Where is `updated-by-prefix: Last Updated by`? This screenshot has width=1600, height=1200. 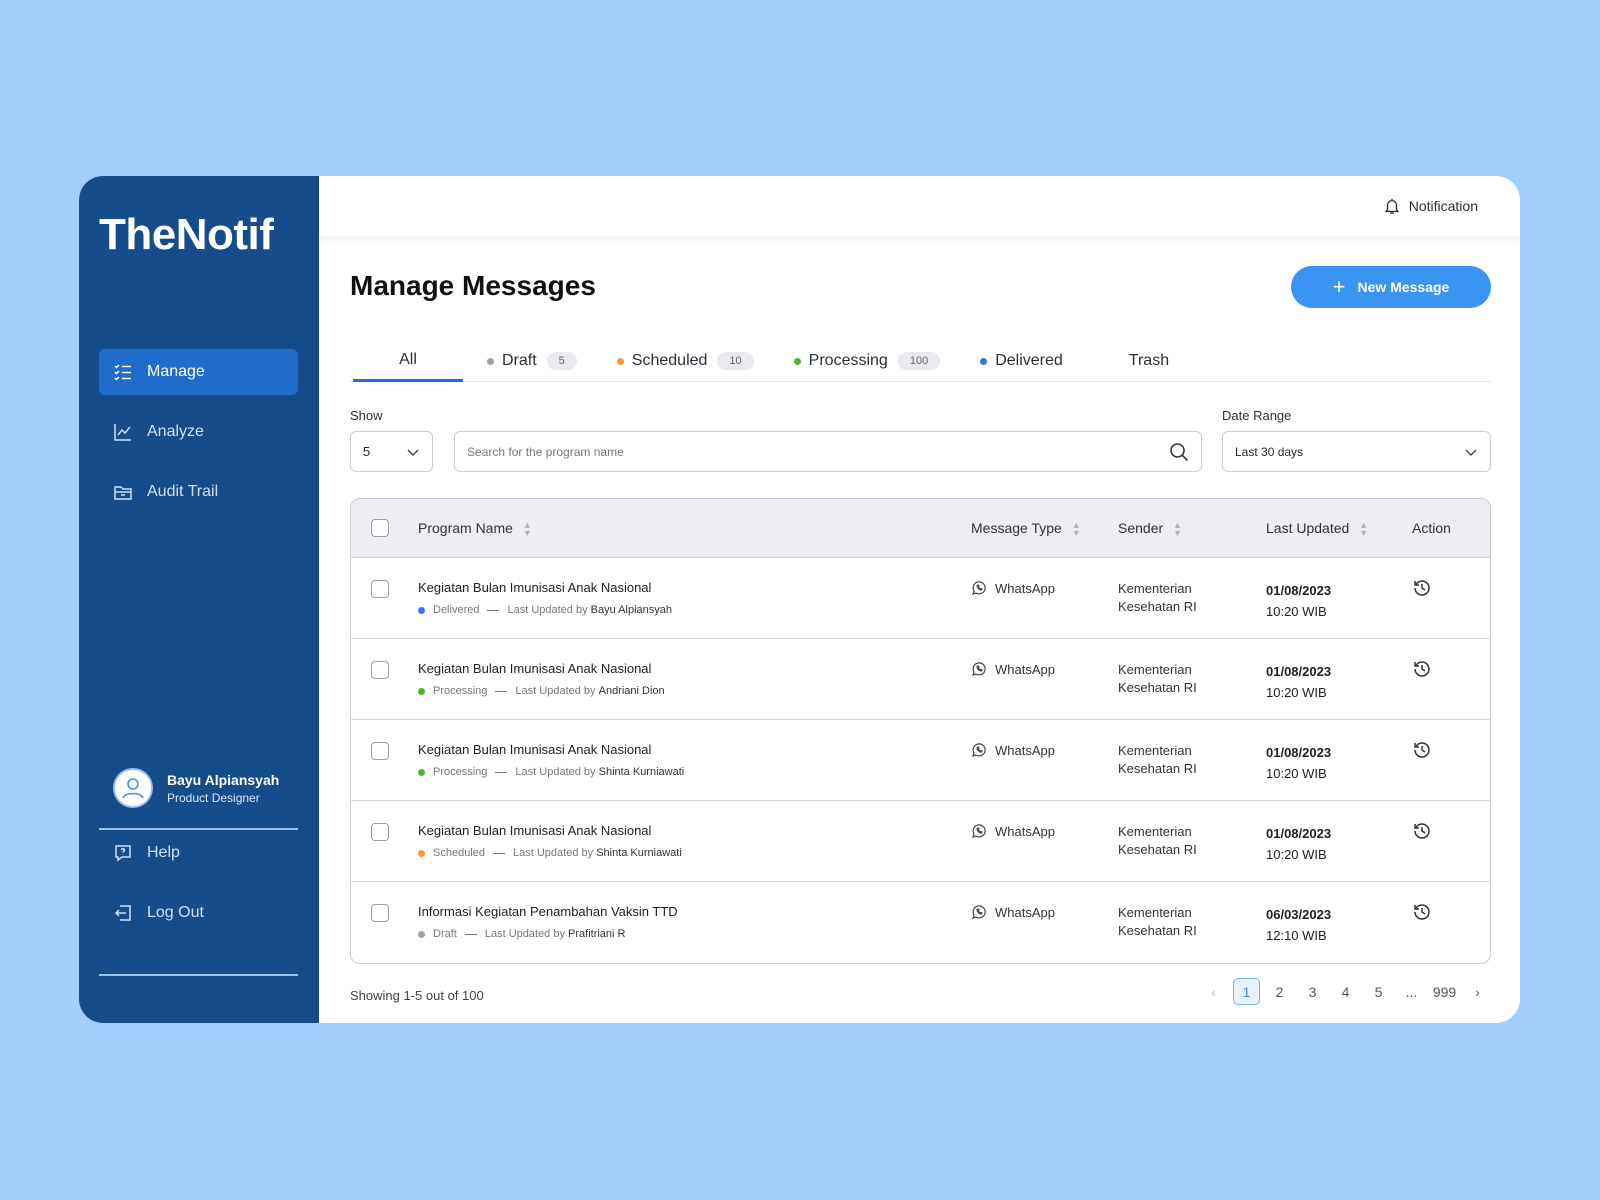 updated-by-prefix: Last Updated by is located at coordinates (555, 772).